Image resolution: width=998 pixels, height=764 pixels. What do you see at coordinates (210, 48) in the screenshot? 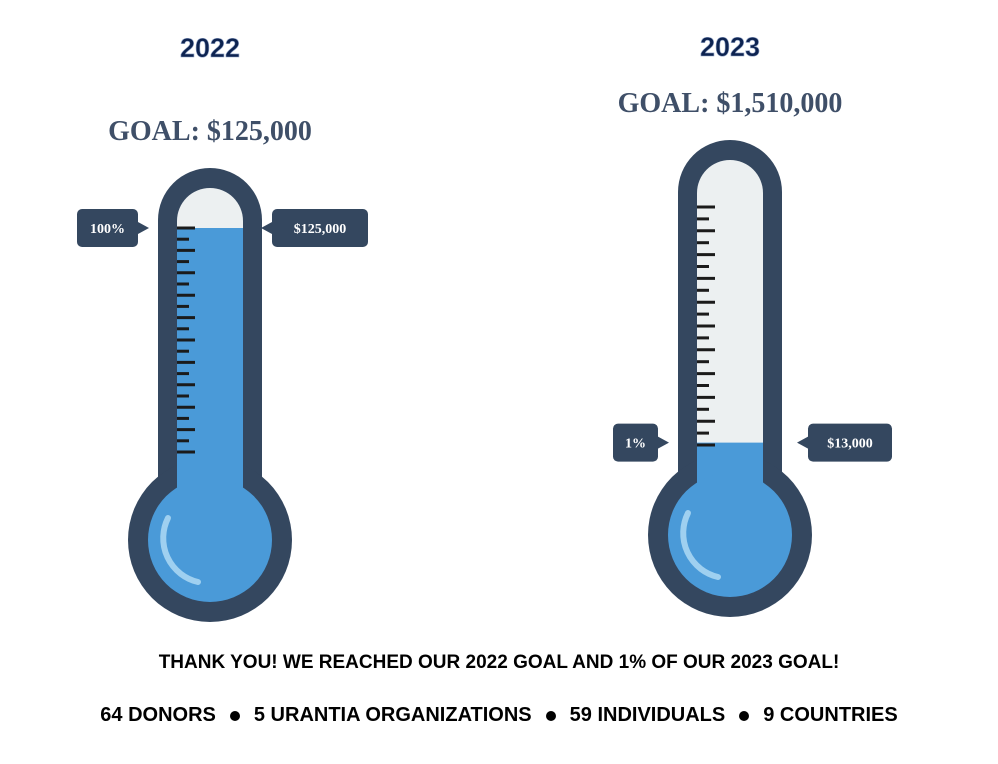
I see `year: 2022` at bounding box center [210, 48].